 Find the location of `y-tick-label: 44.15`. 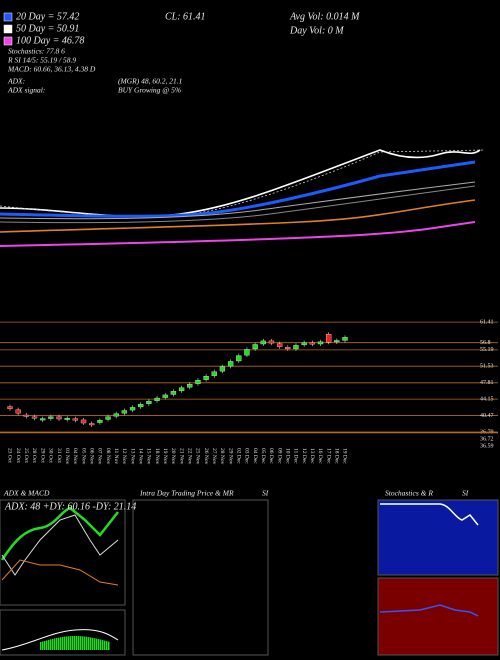

y-tick-label: 44.15 is located at coordinates (487, 400).